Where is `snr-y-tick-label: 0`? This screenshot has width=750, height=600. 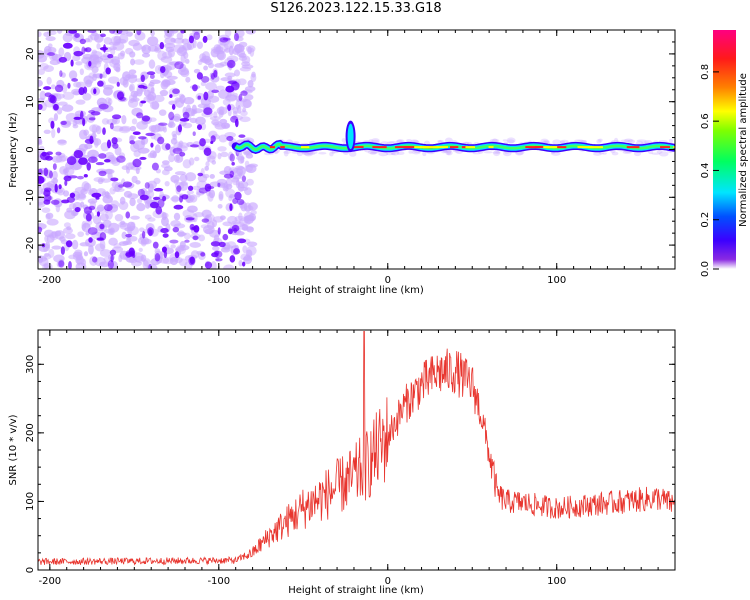
snr-y-tick-label: 0 is located at coordinates (30, 570).